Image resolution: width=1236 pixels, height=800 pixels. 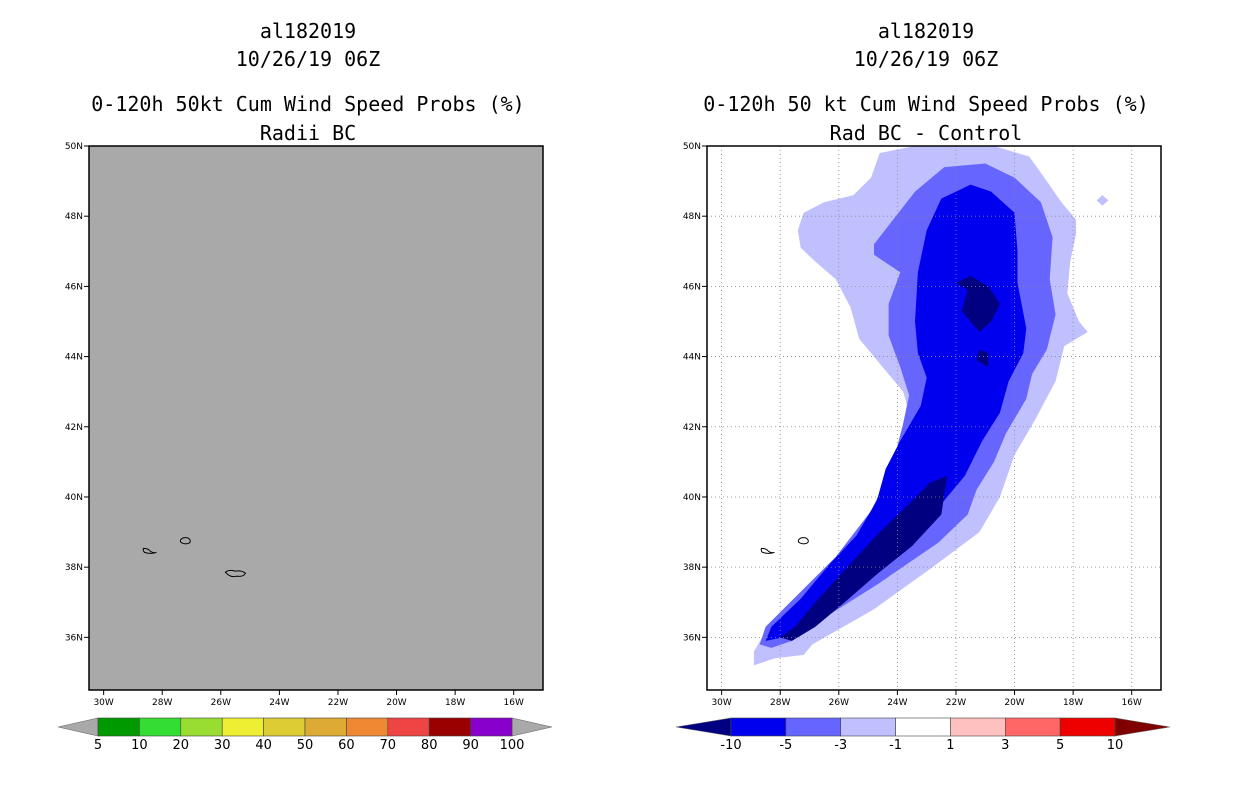 I want to click on azores-sao-miguel-outline, so click(x=235, y=573).